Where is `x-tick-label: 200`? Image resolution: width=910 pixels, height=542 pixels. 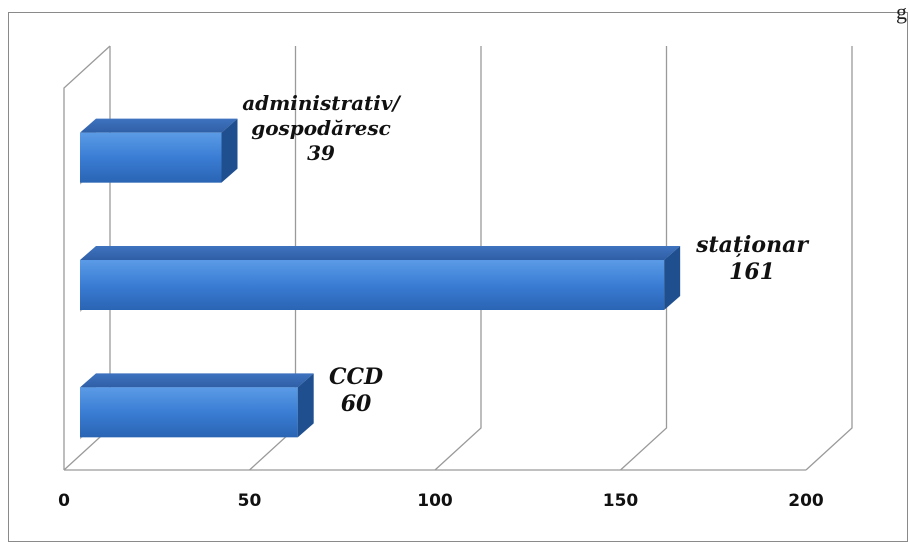
x-tick-label: 200 is located at coordinates (806, 501).